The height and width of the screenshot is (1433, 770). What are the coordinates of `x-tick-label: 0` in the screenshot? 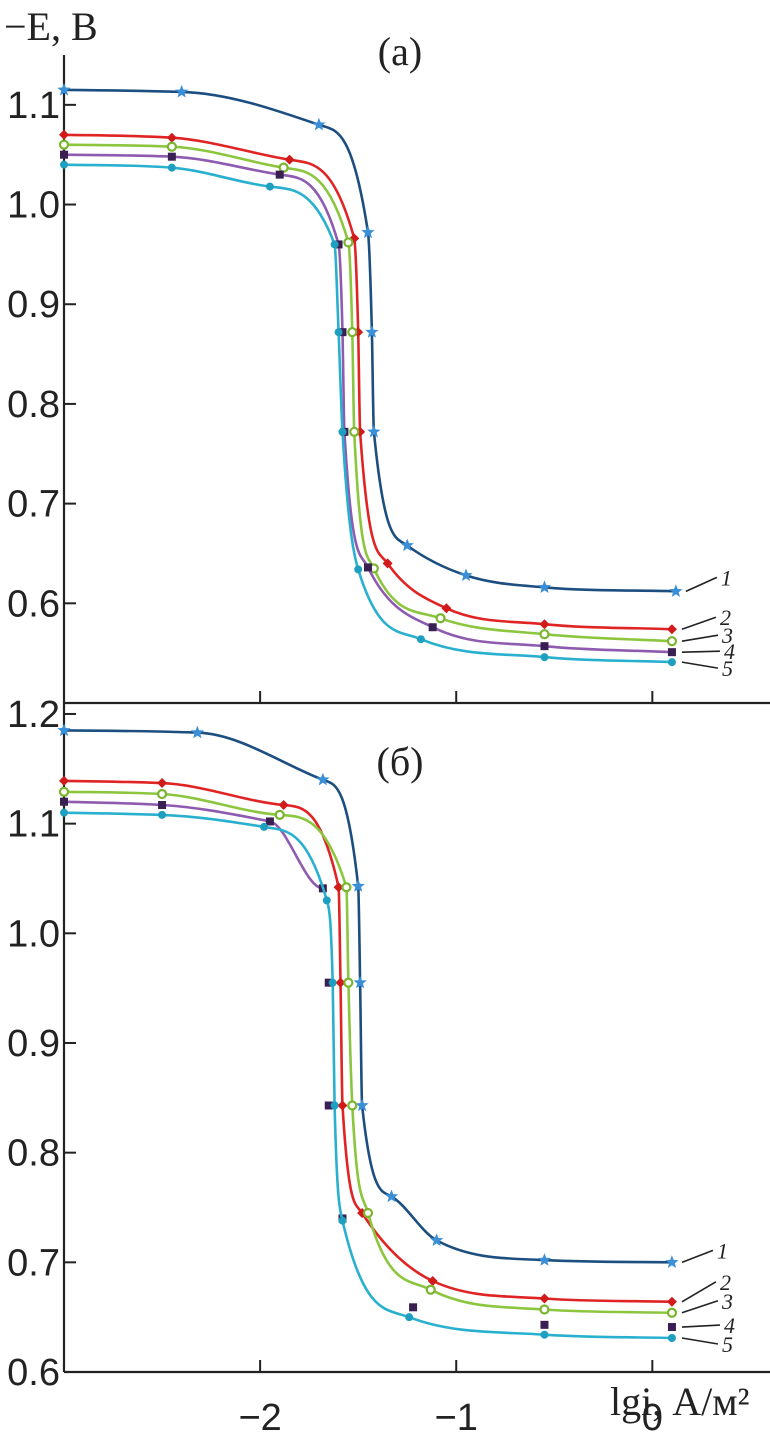 It's located at (652, 1415).